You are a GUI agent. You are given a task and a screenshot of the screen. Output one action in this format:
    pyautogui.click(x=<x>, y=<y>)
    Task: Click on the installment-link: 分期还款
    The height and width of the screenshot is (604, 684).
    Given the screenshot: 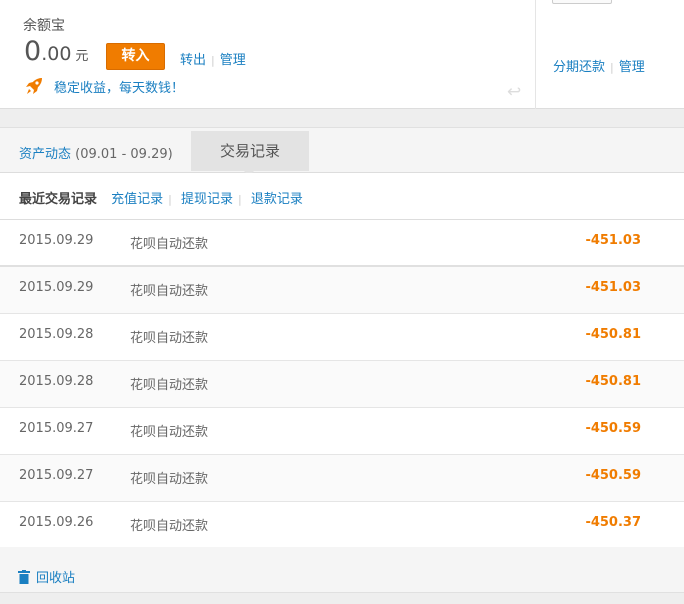 What is the action you would take?
    pyautogui.click(x=579, y=67)
    